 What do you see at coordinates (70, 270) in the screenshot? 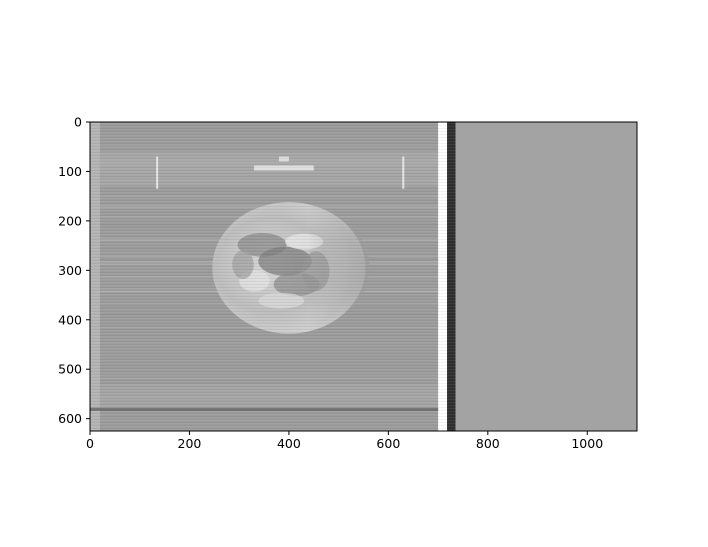
I see `y-tick-label: 300` at bounding box center [70, 270].